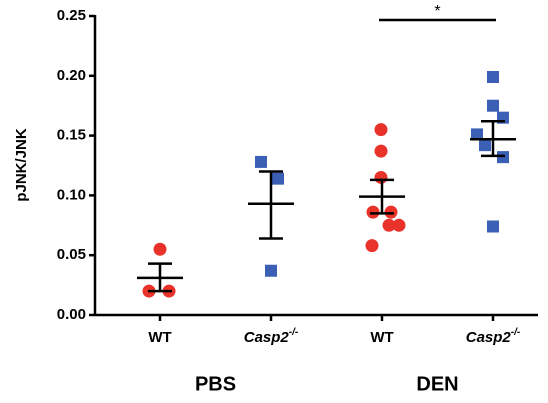  Describe the element at coordinates (437, 384) in the screenshot. I see `group-label: DEN` at that location.